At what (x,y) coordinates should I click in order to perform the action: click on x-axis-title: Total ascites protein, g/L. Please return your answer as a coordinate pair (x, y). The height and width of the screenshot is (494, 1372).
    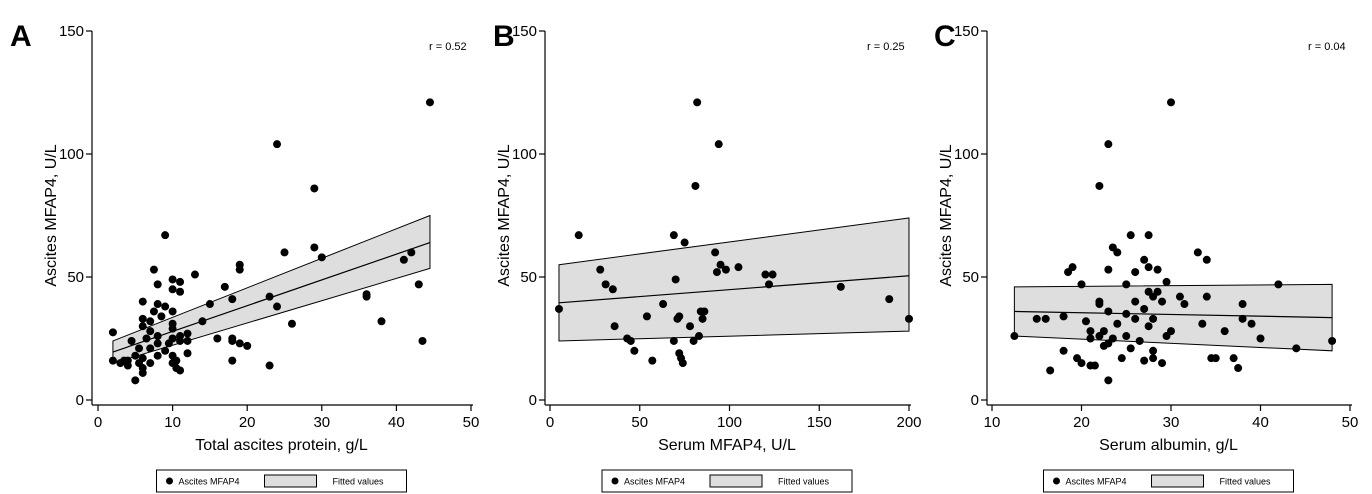
    Looking at the image, I should click on (281, 445).